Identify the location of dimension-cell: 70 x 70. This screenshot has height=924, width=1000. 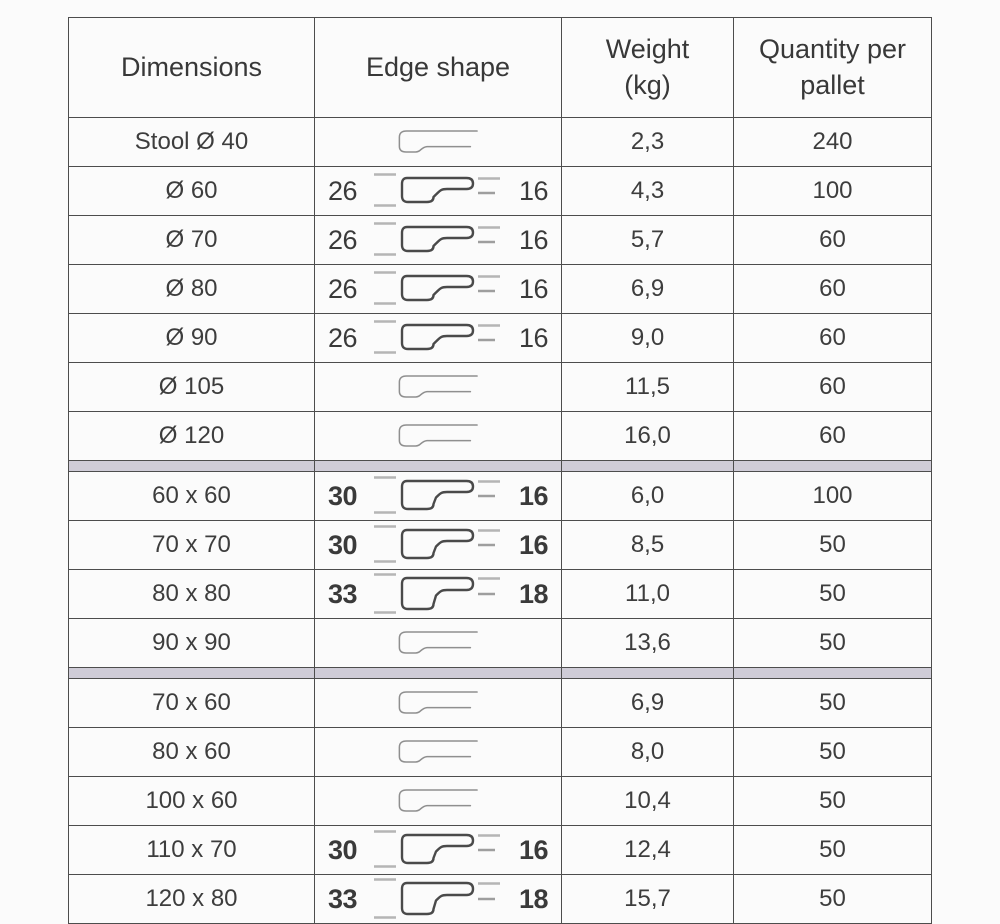
(191, 545).